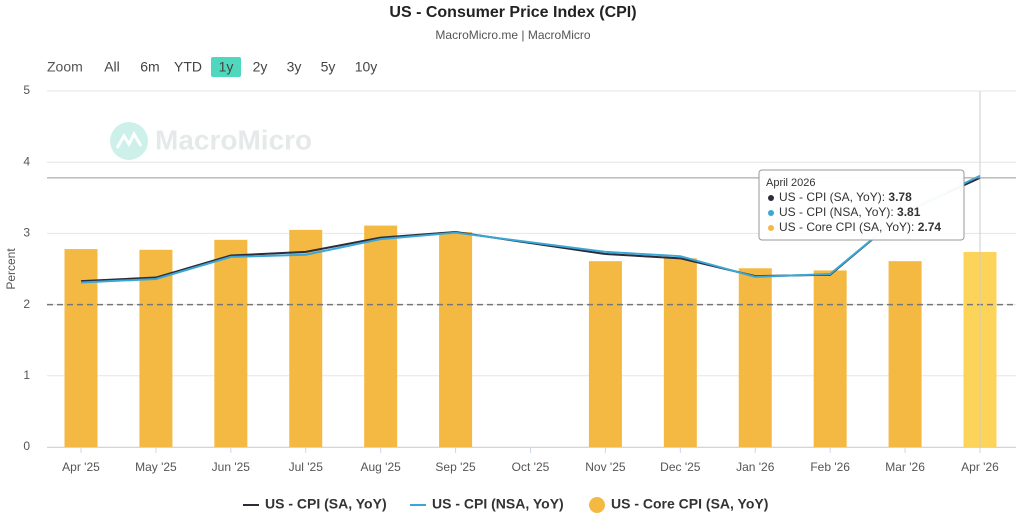  Describe the element at coordinates (26, 446) in the screenshot. I see `y-tick-label: 0` at that location.